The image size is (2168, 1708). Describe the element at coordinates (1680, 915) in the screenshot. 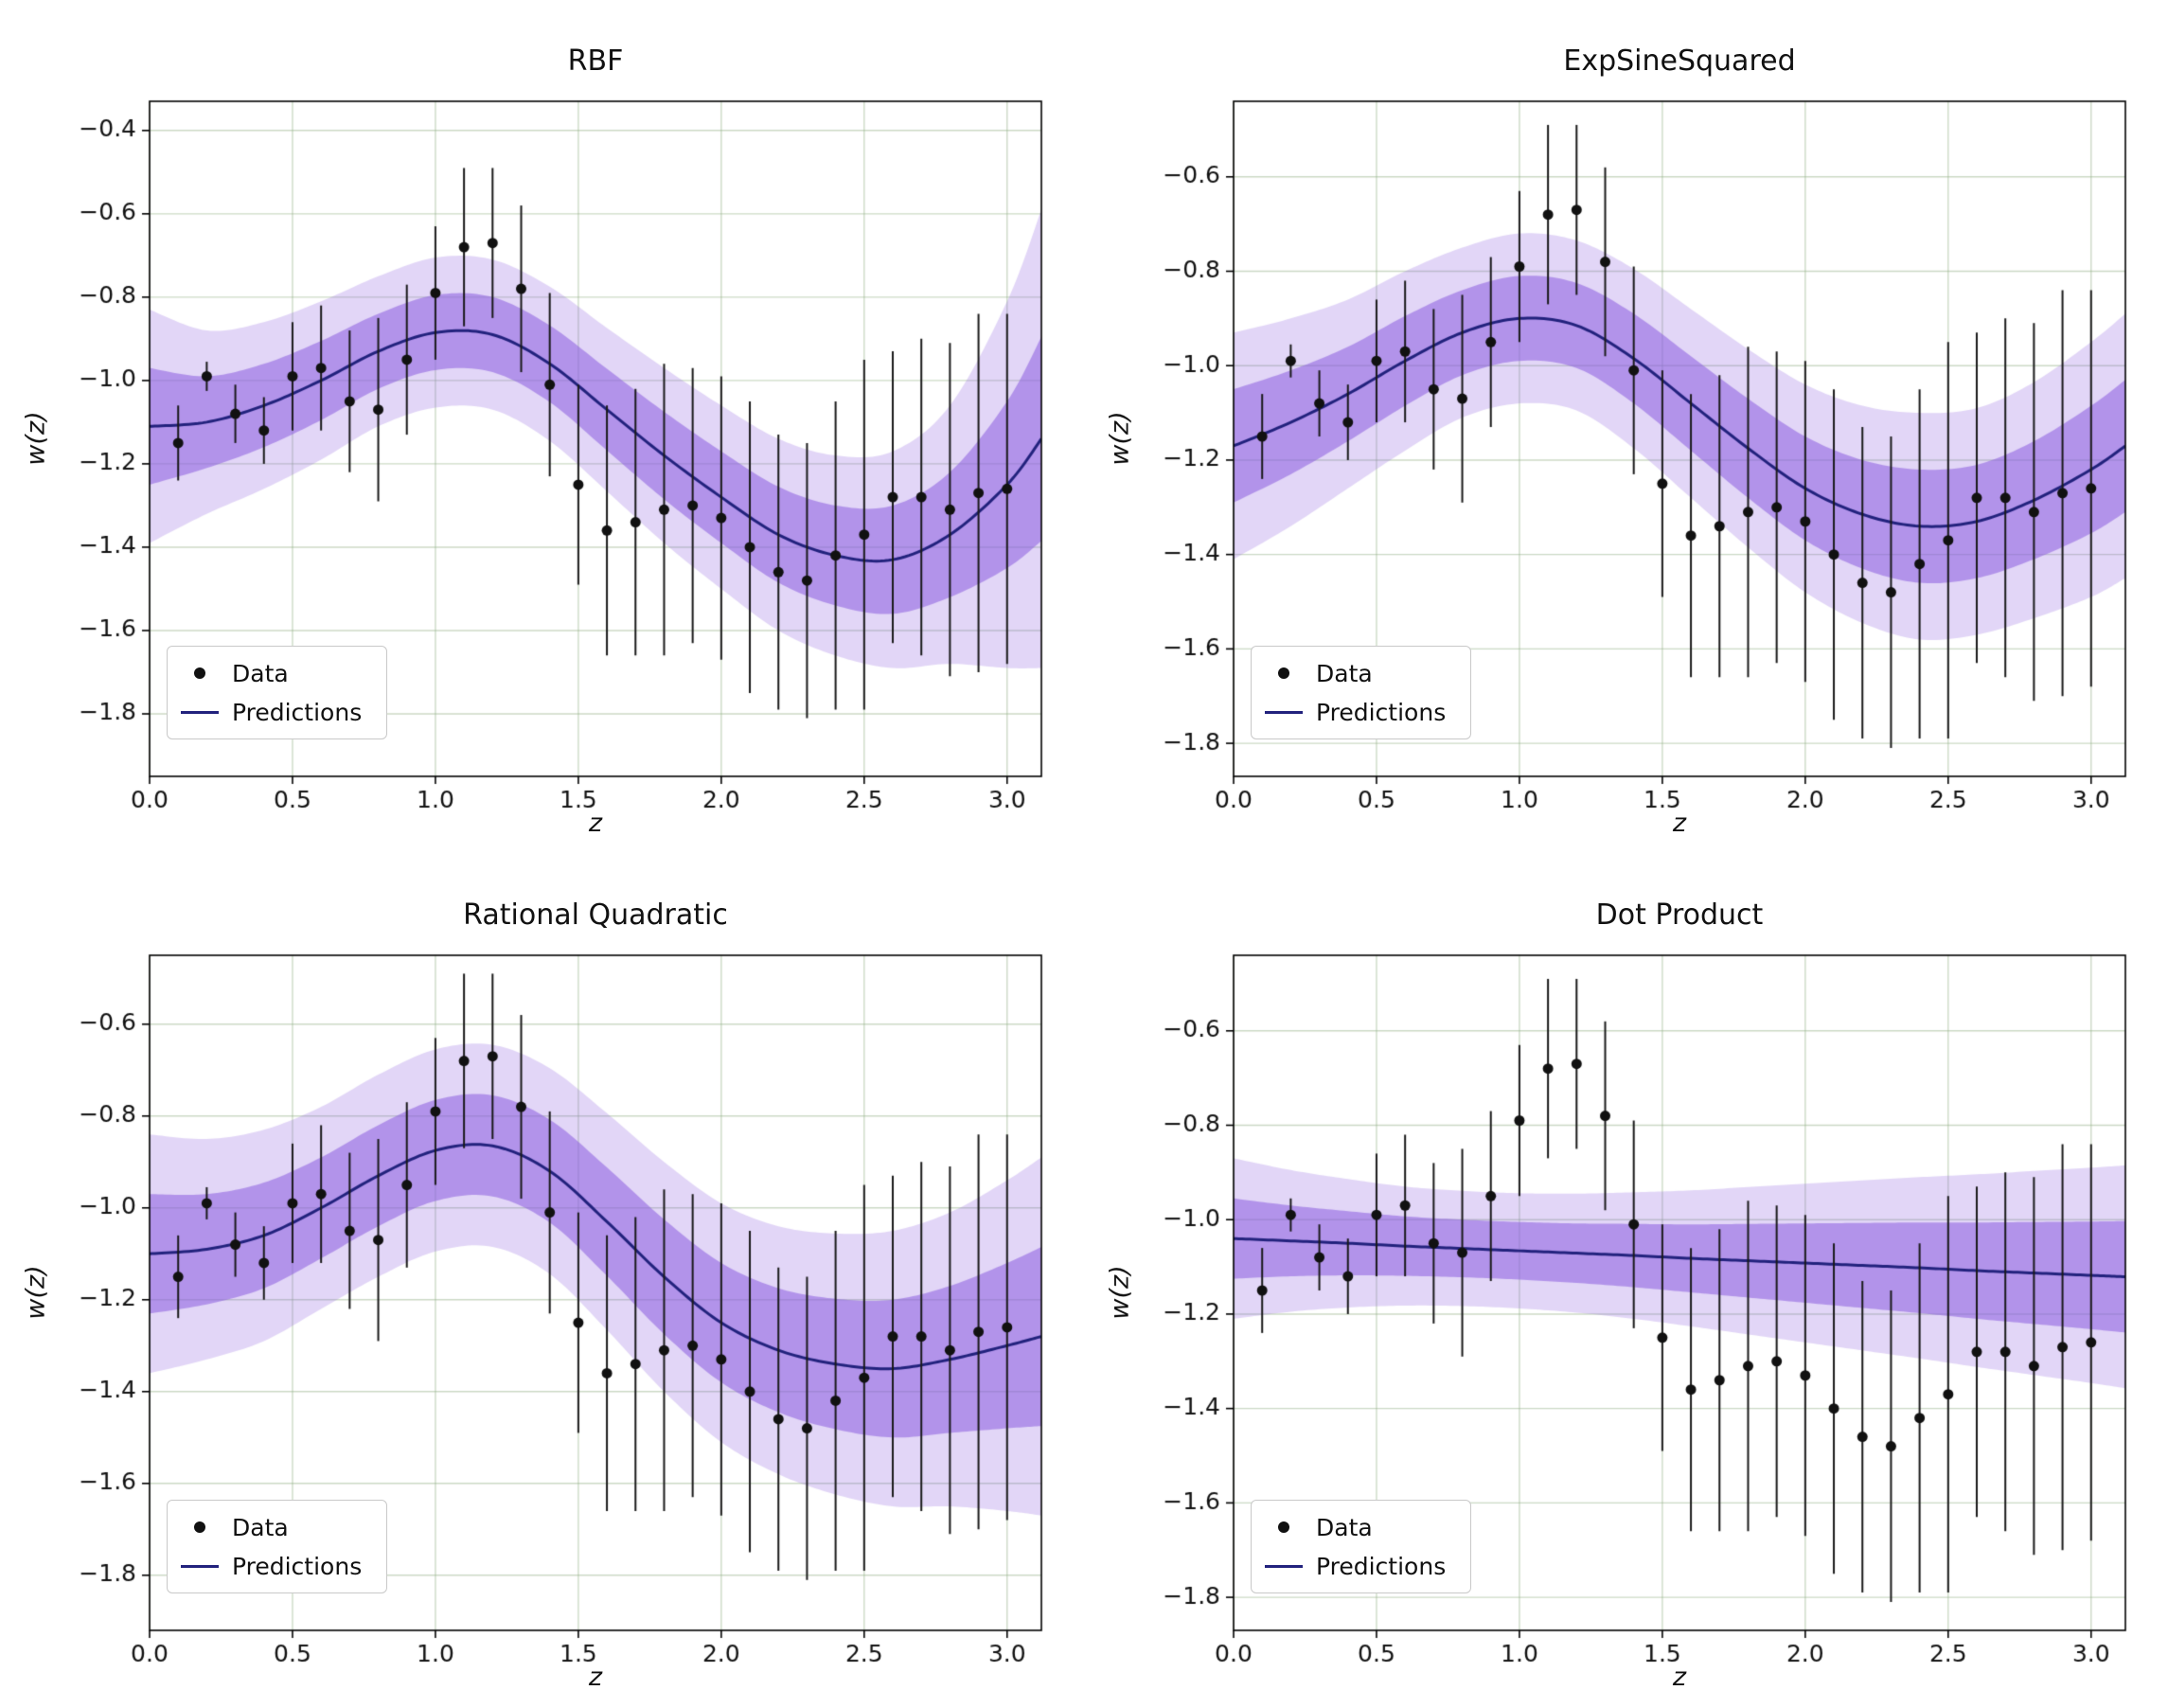

I see `panel-title: Dot Product` at that location.